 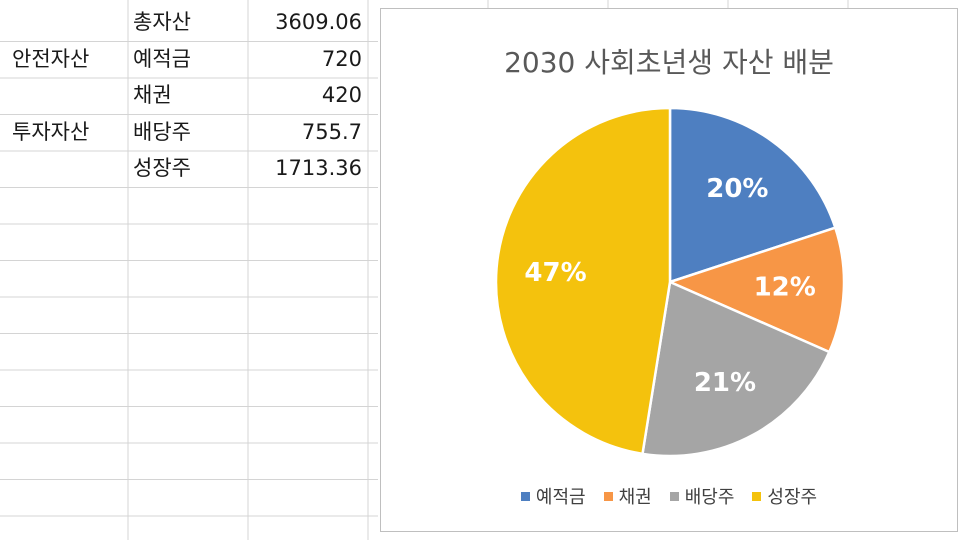 I want to click on legend-item: 예적금, so click(x=553, y=496).